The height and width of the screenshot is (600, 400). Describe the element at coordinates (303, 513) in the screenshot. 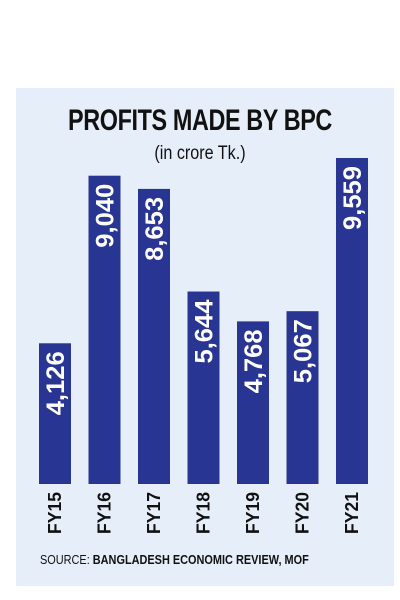

I see `category-label-fy20: FY20` at that location.